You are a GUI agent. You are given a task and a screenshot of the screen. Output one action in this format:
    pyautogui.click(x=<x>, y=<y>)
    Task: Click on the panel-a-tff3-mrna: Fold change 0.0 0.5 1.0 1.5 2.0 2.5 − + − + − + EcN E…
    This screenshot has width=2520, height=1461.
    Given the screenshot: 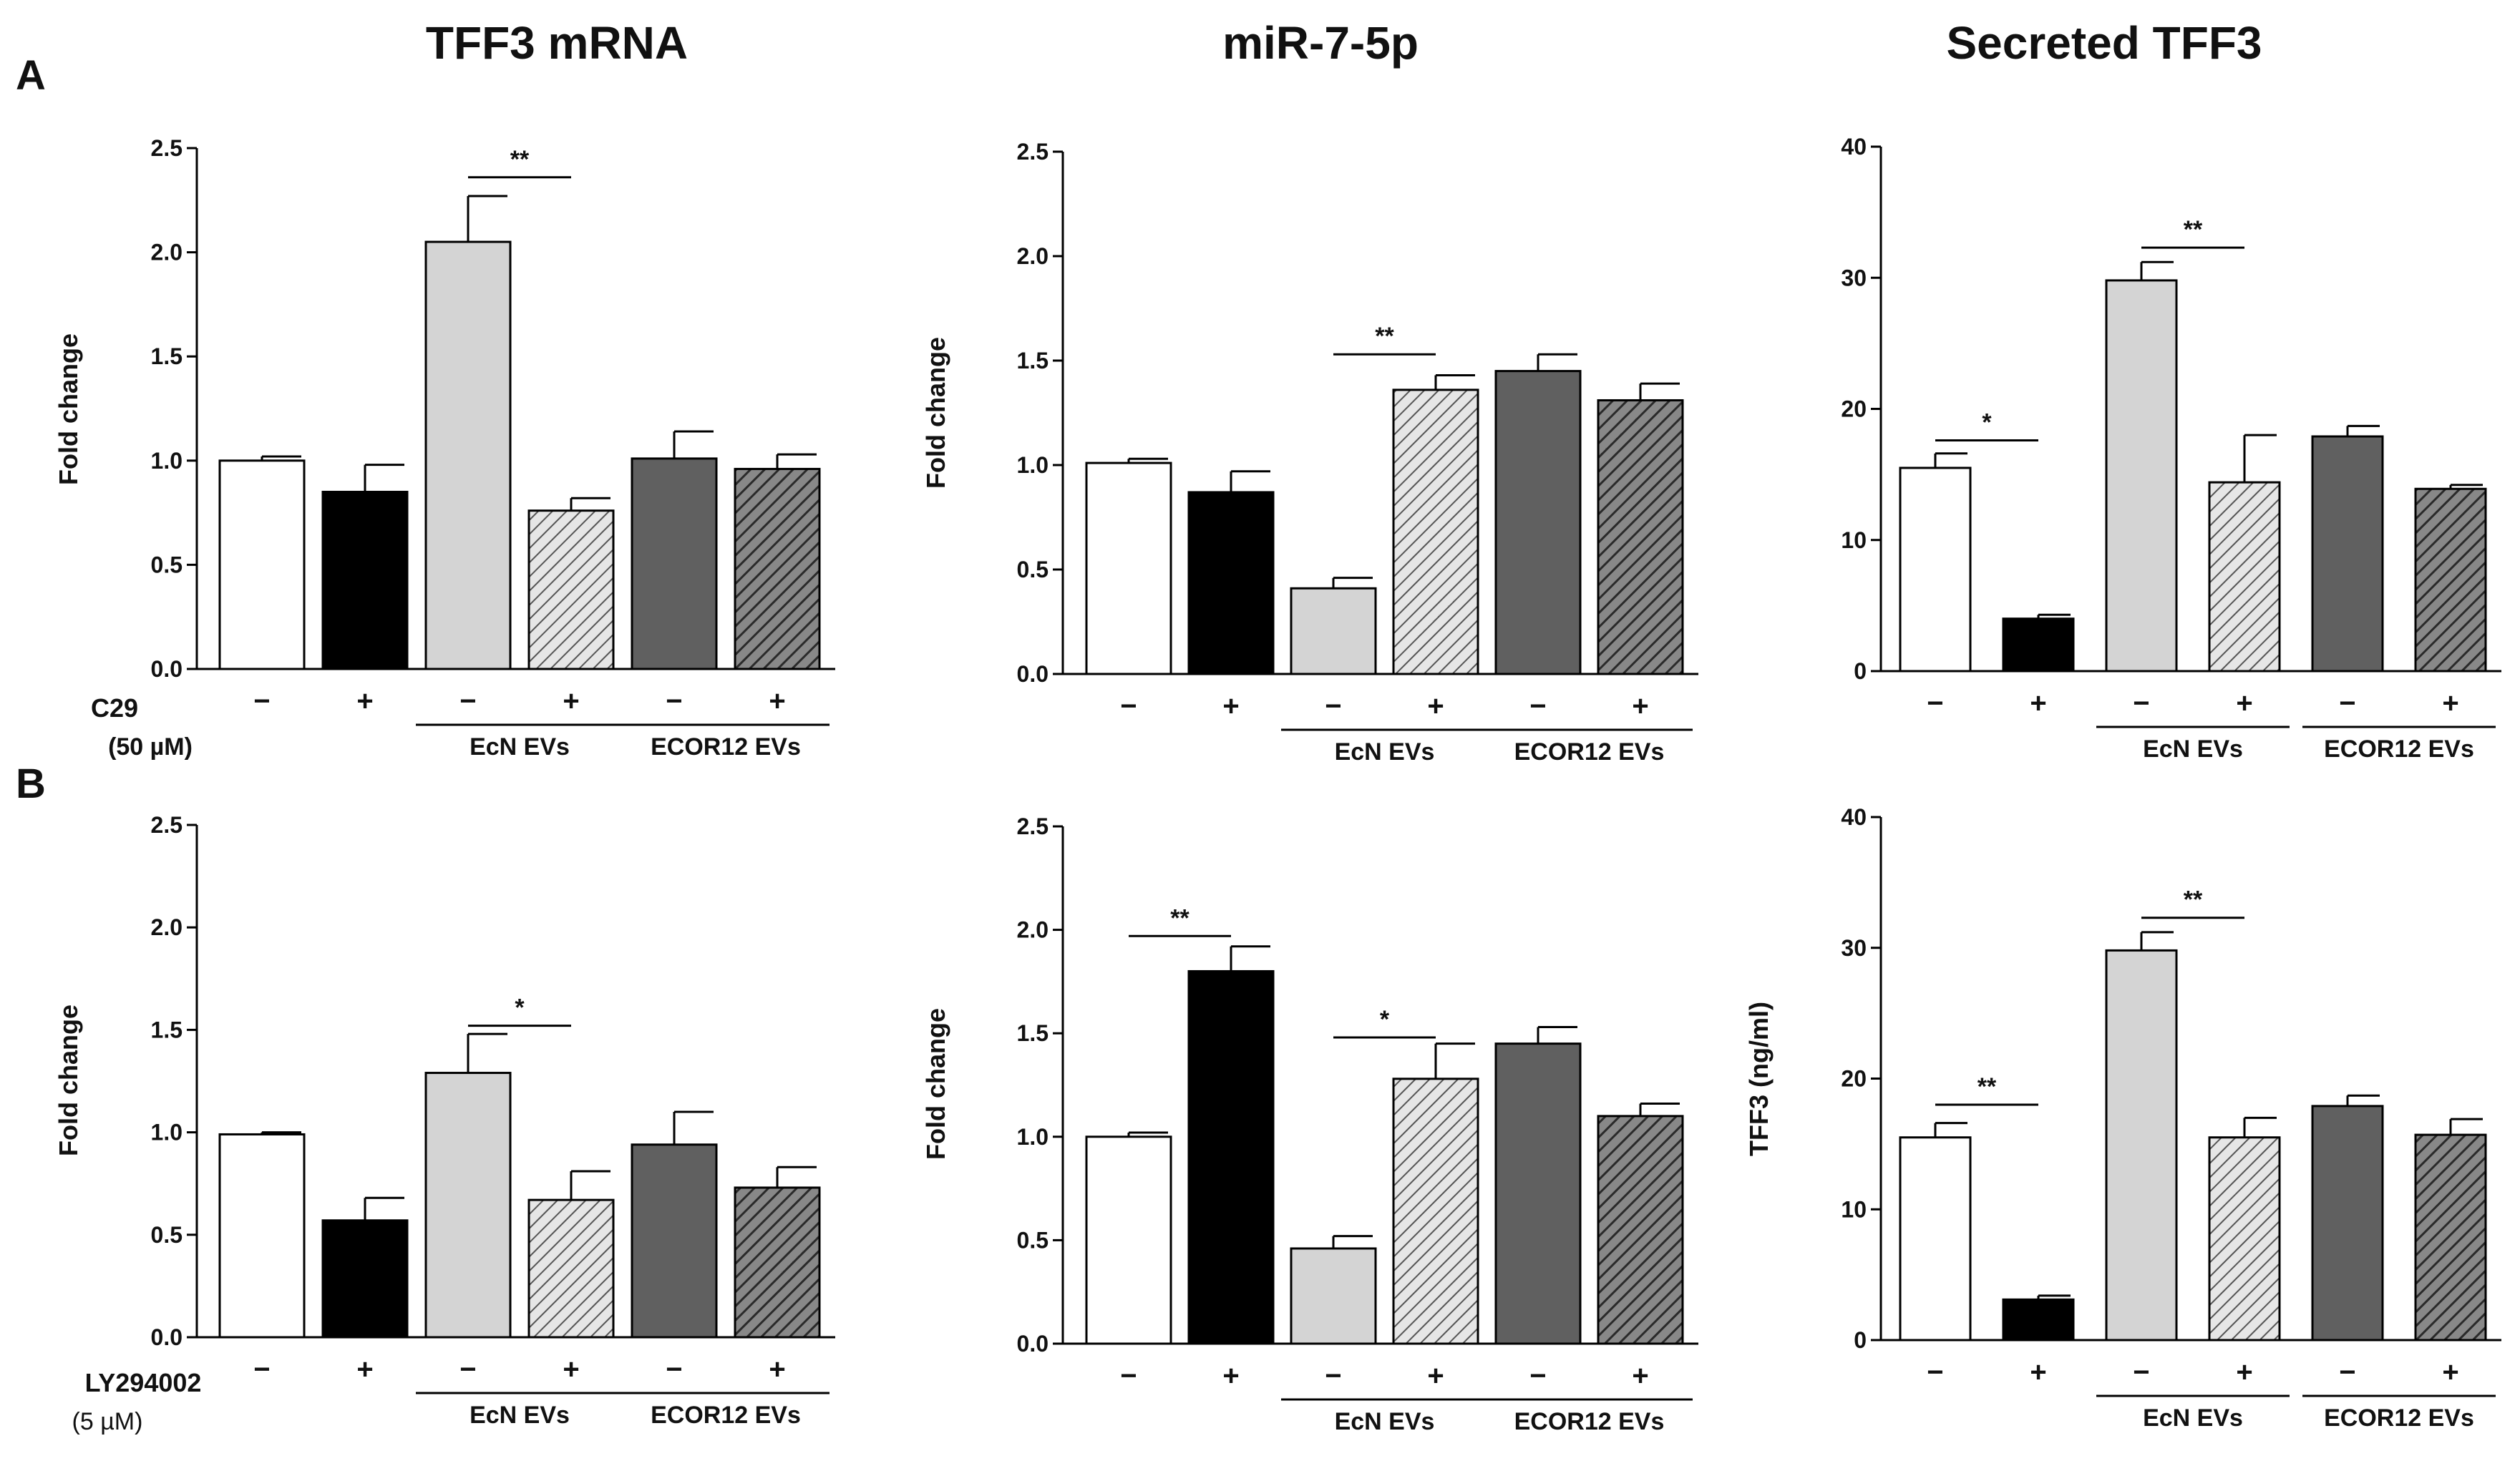 What is the action you would take?
    pyautogui.click(x=444, y=448)
    